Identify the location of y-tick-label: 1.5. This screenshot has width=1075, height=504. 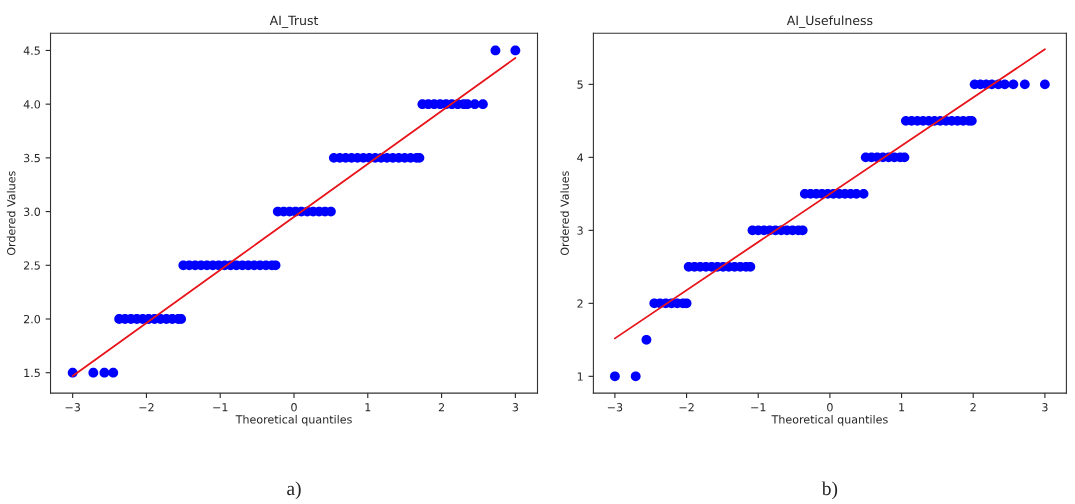
(32, 373).